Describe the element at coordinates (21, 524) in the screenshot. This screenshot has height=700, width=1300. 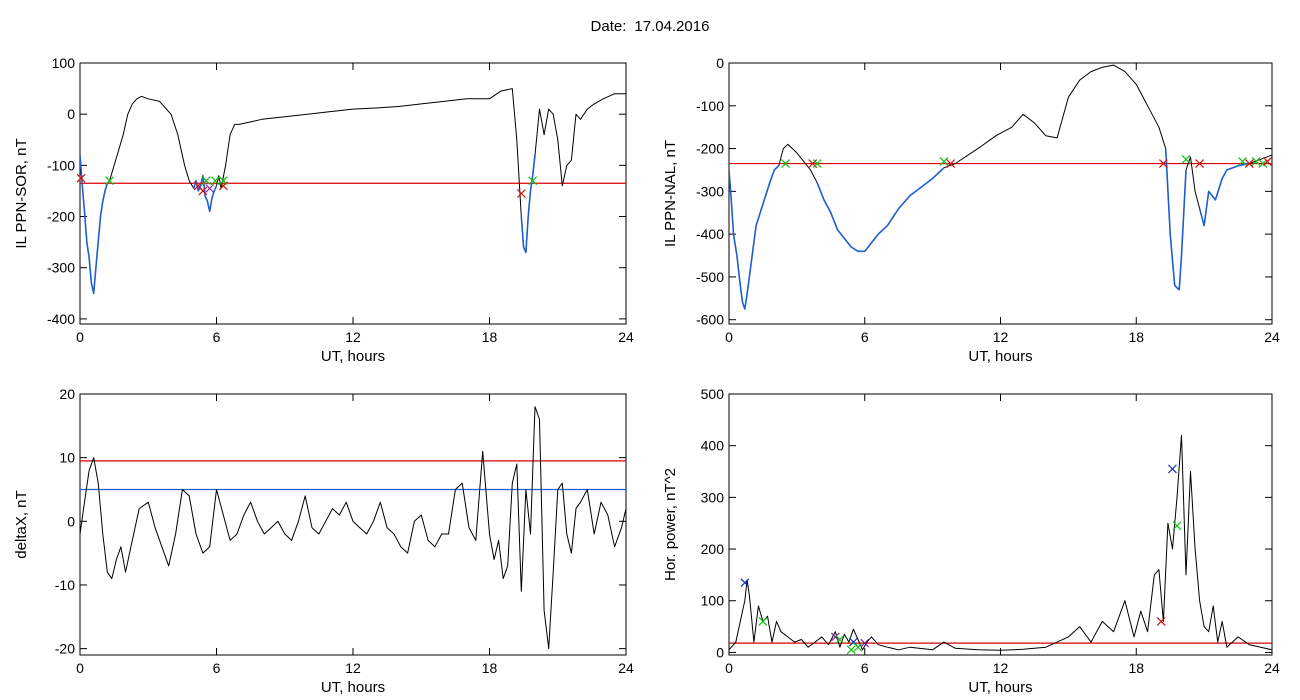
I see `y-axis-label: deltaX, nT` at that location.